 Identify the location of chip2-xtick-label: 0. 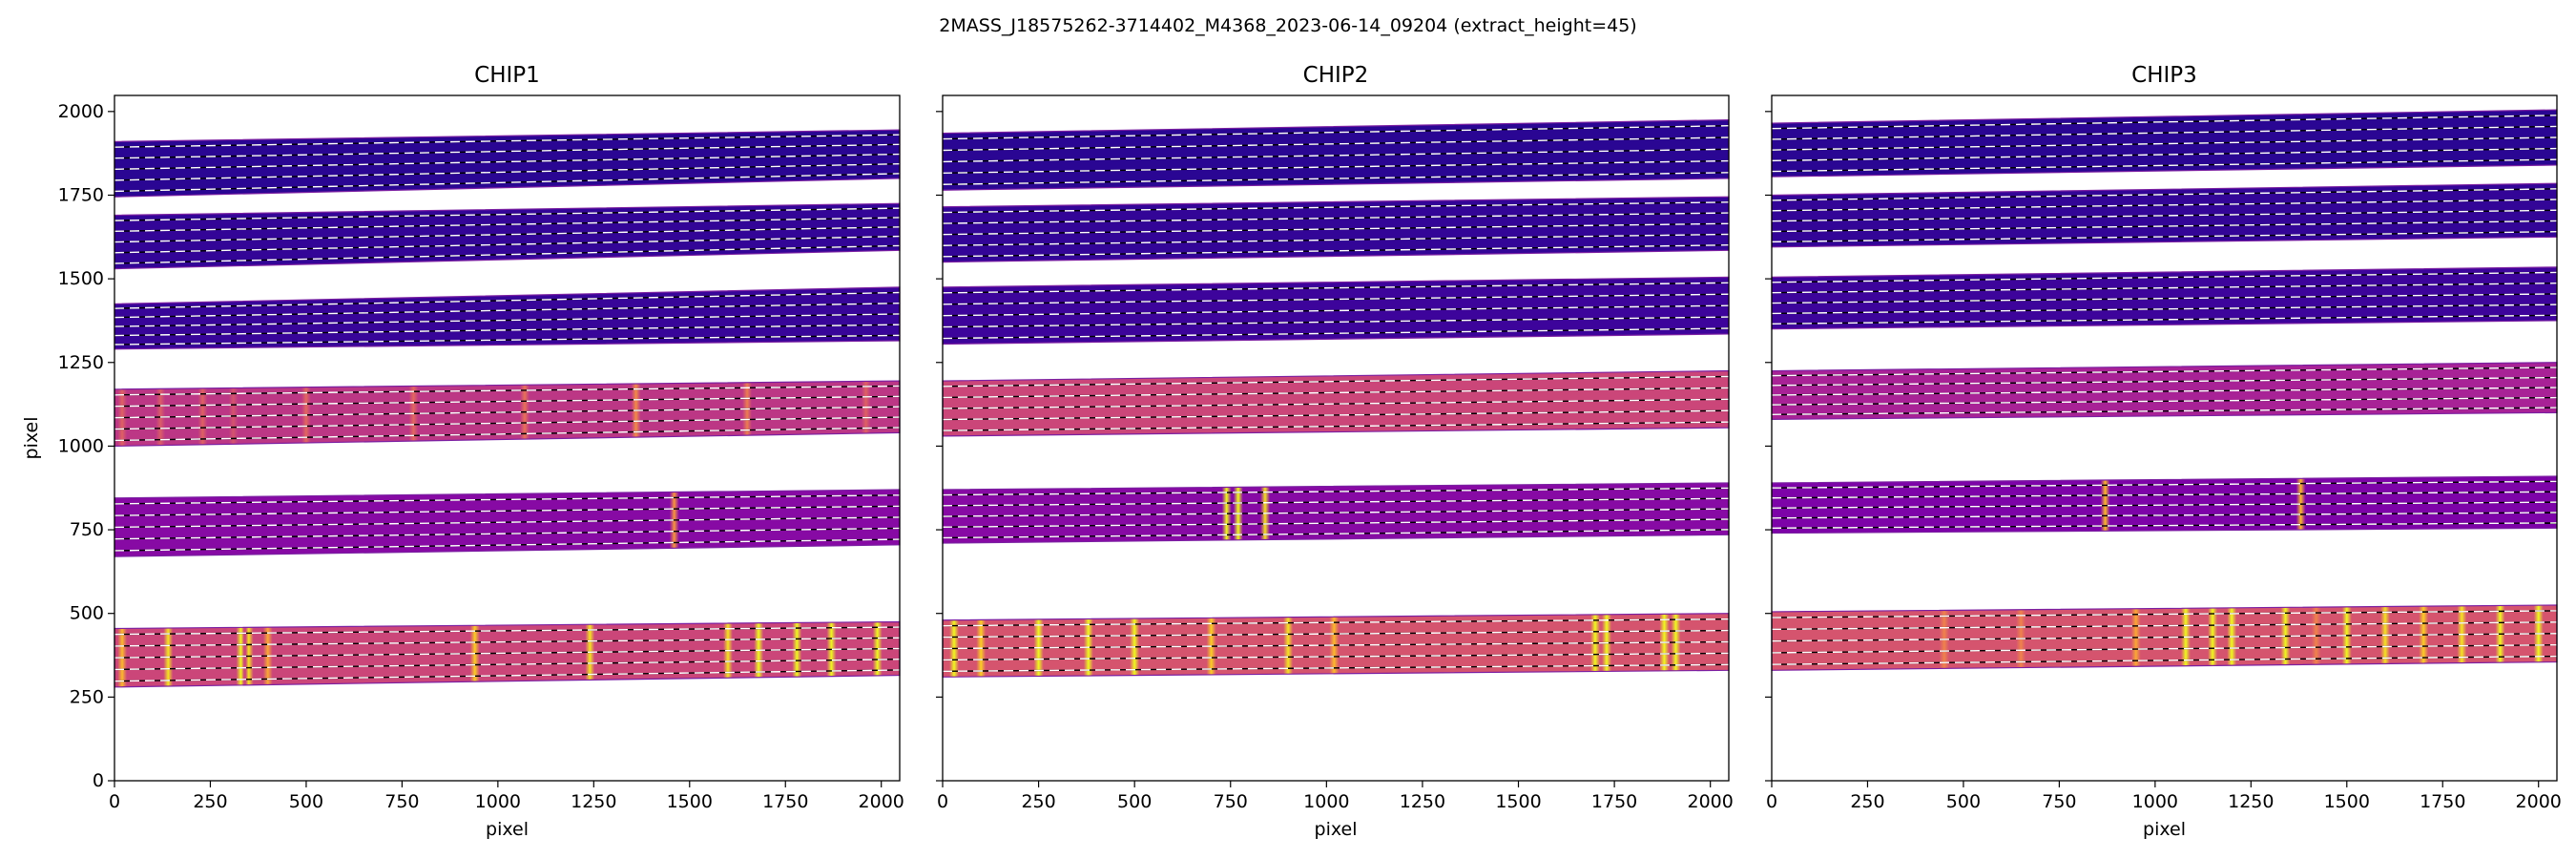
(942, 801).